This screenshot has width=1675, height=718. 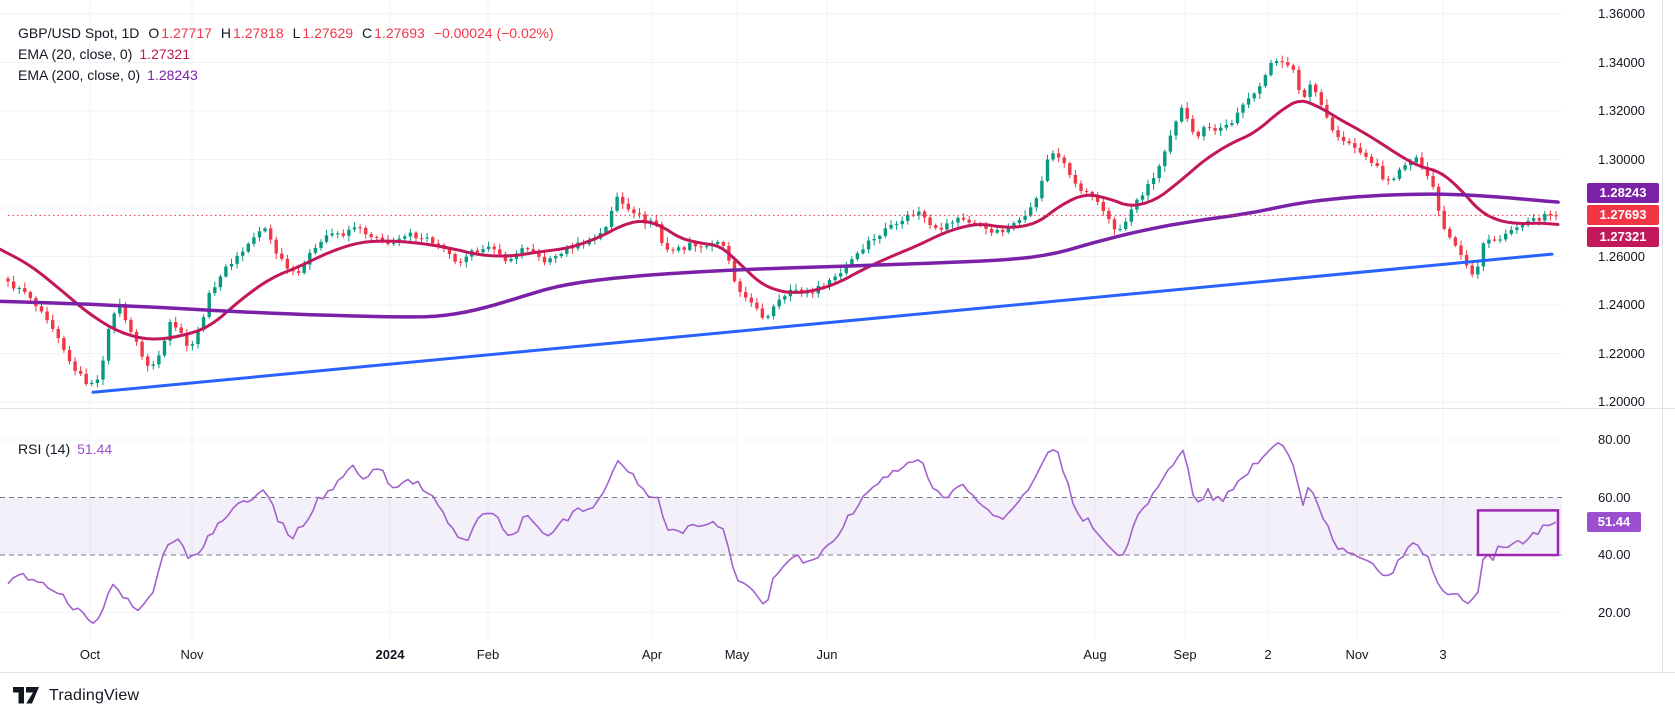 What do you see at coordinates (1623, 193) in the screenshot?
I see `ema200-price-badge: 1.28243` at bounding box center [1623, 193].